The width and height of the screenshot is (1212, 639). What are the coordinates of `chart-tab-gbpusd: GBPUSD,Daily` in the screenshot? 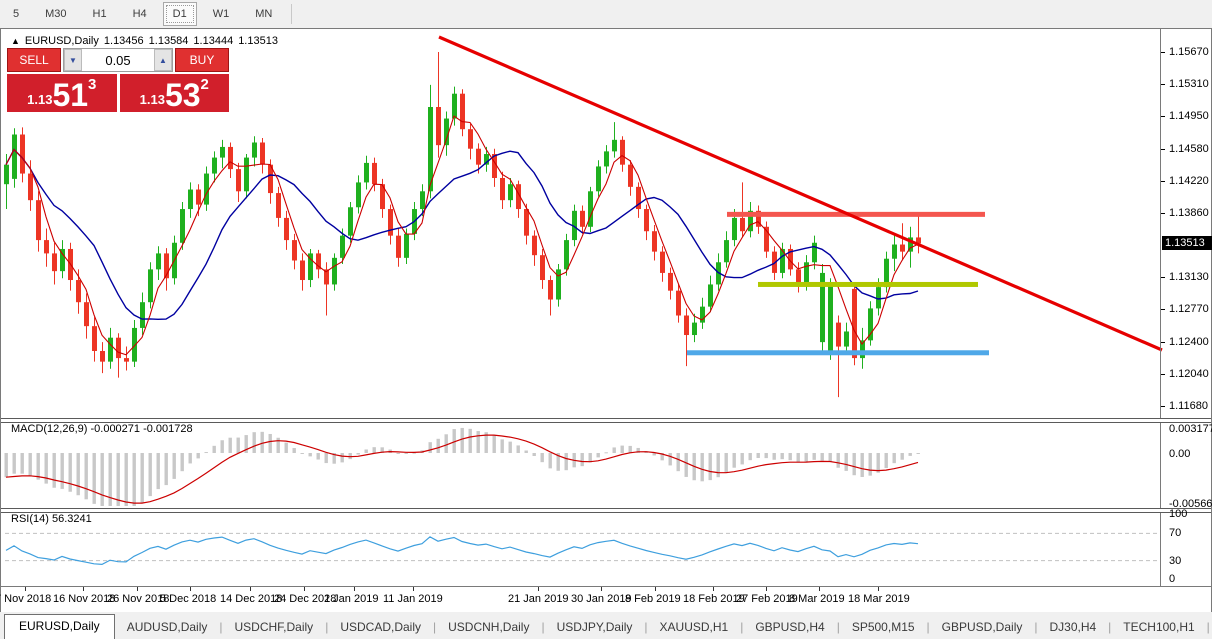 It's located at (982, 627).